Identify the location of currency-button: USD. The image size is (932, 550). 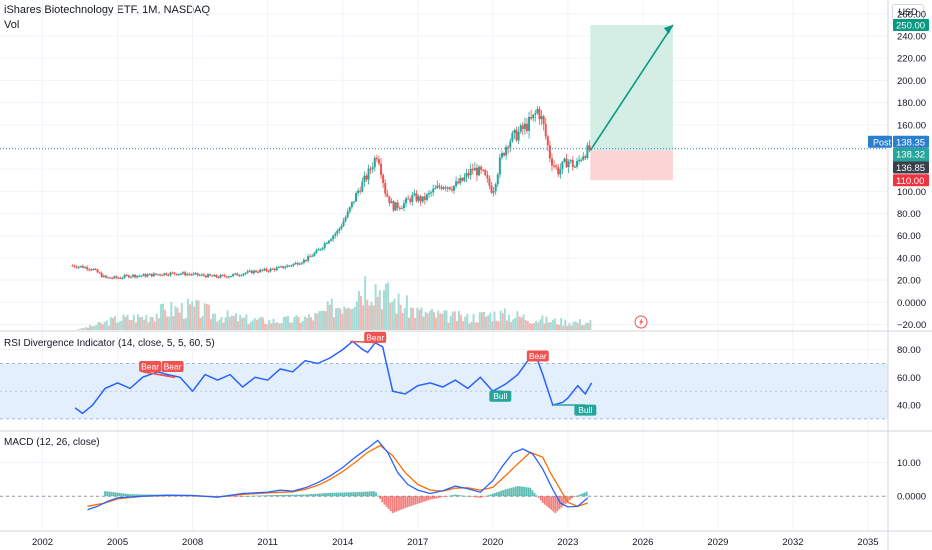
(908, 12).